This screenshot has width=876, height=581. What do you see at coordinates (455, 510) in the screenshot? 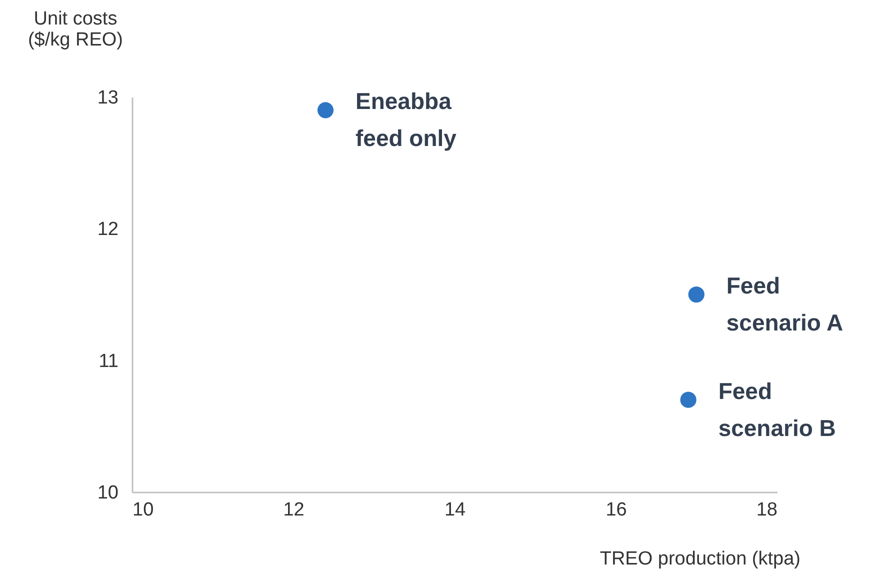
I see `x-tick-label: 14` at bounding box center [455, 510].